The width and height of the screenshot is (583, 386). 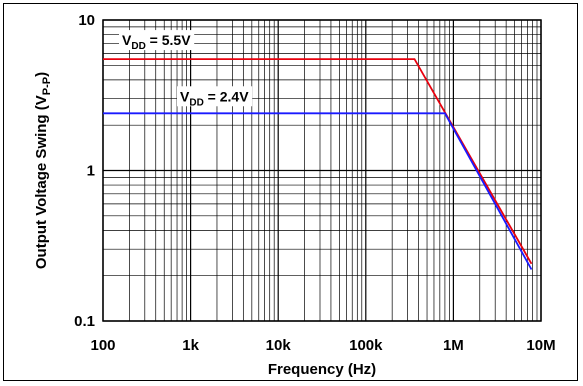 I want to click on series-label-vdd-5-5v: VDD = 5.5V, so click(x=156, y=42).